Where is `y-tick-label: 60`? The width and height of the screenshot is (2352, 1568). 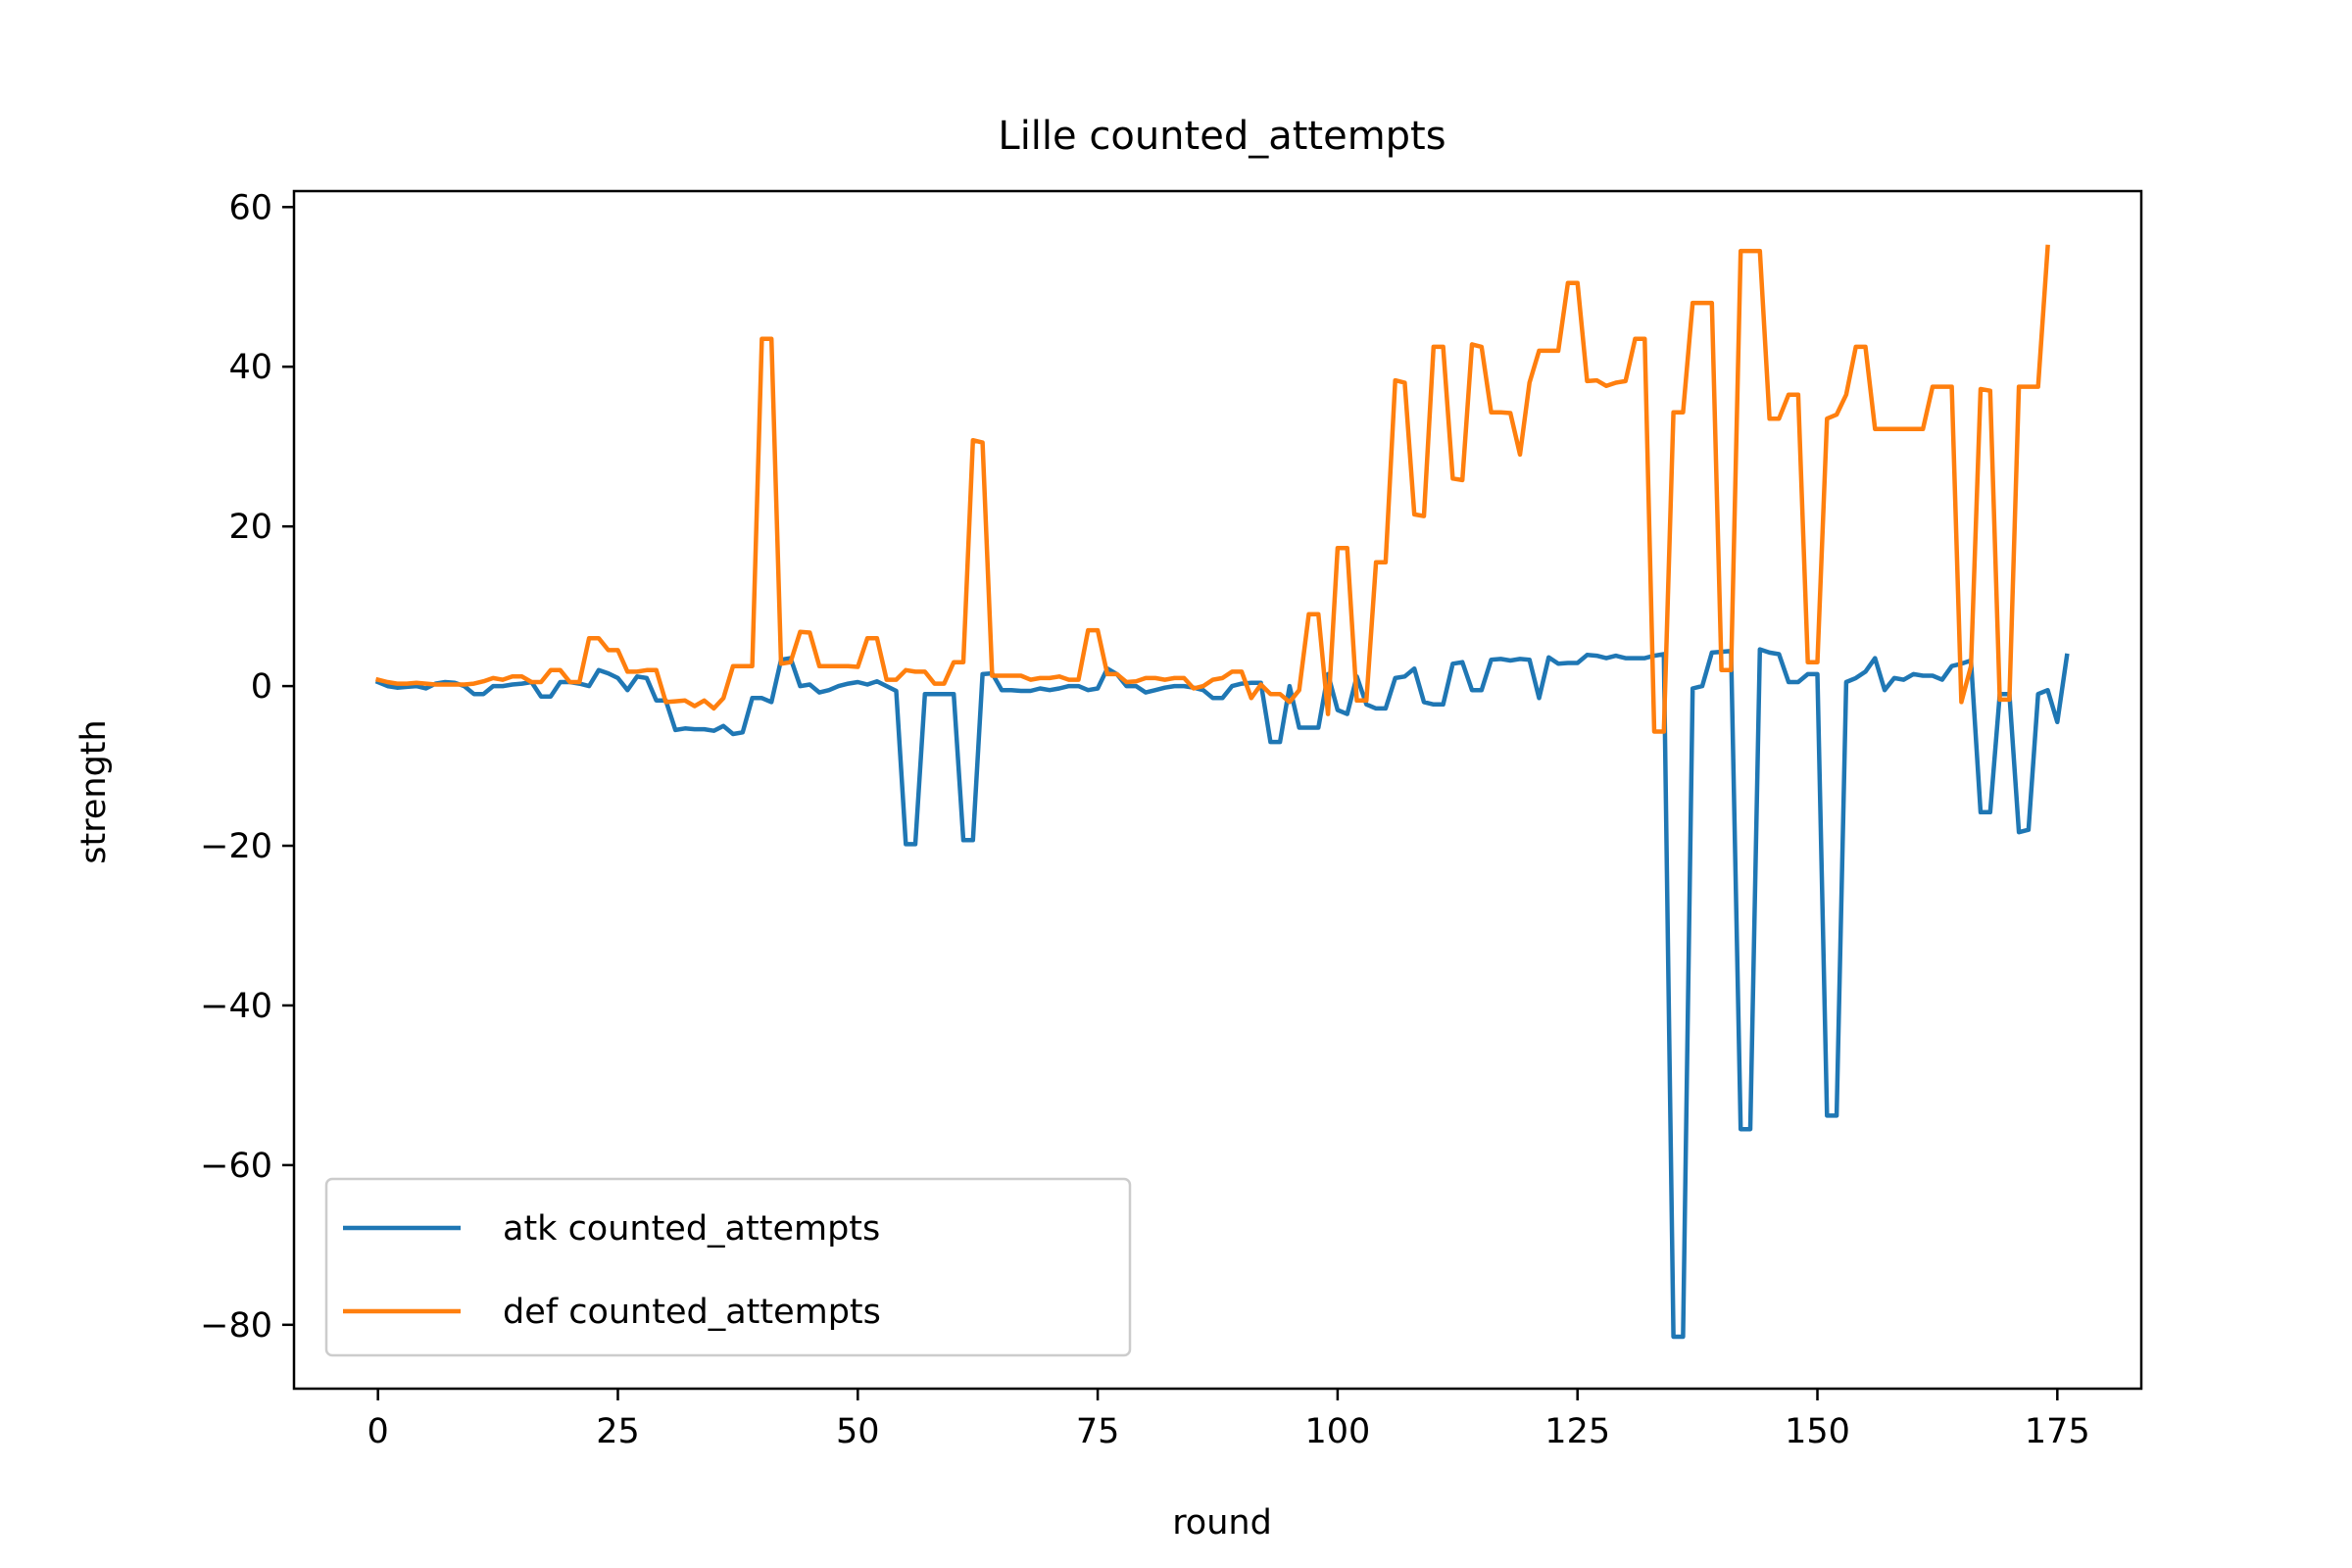 y-tick-label: 60 is located at coordinates (250, 207).